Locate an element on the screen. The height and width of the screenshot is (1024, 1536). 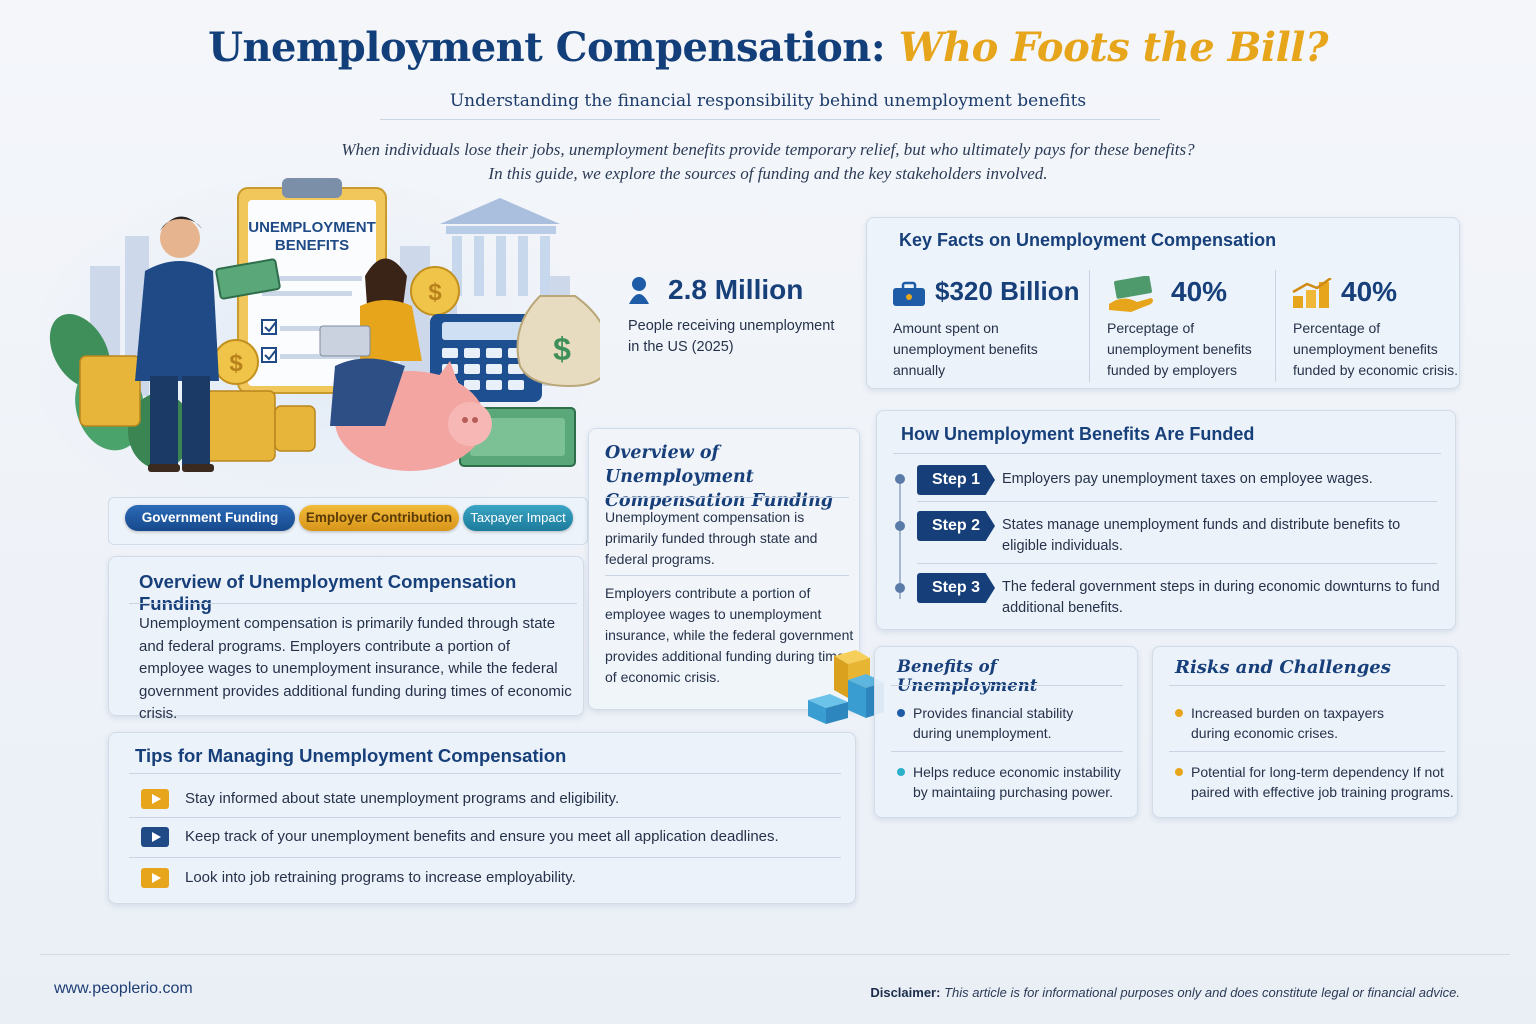
title-part-2: Who Foots the Bill? is located at coordinates (1113, 47).